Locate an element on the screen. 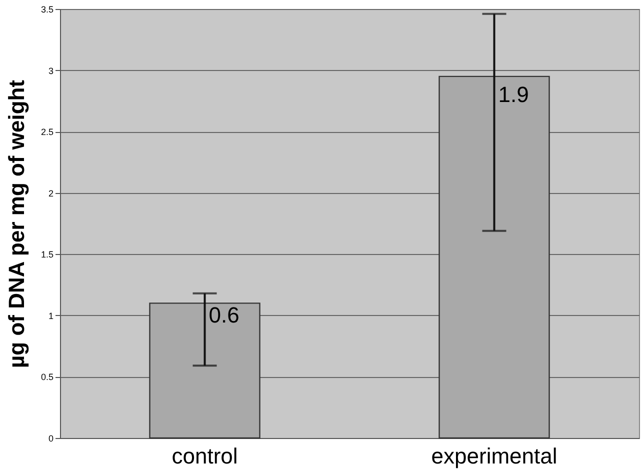 The width and height of the screenshot is (644, 472). y-axis-title: µg of DNA per mg of weight is located at coordinates (16, 223).